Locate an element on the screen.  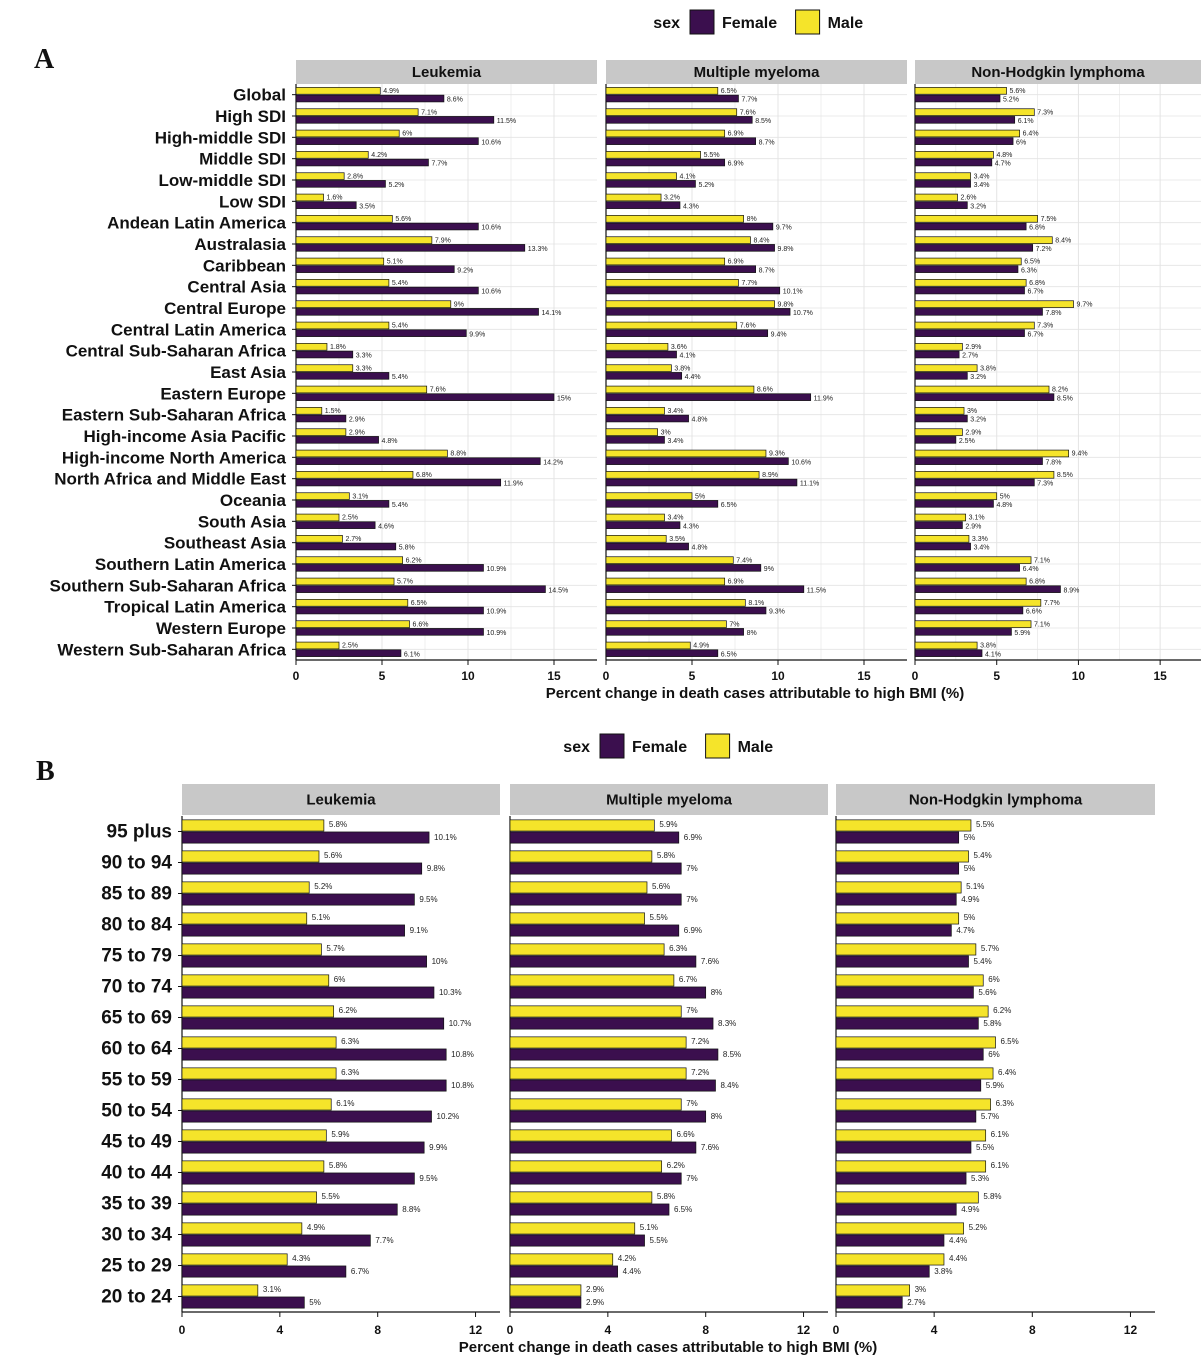
data-label-male: 6.4% is located at coordinates (1007, 1072).